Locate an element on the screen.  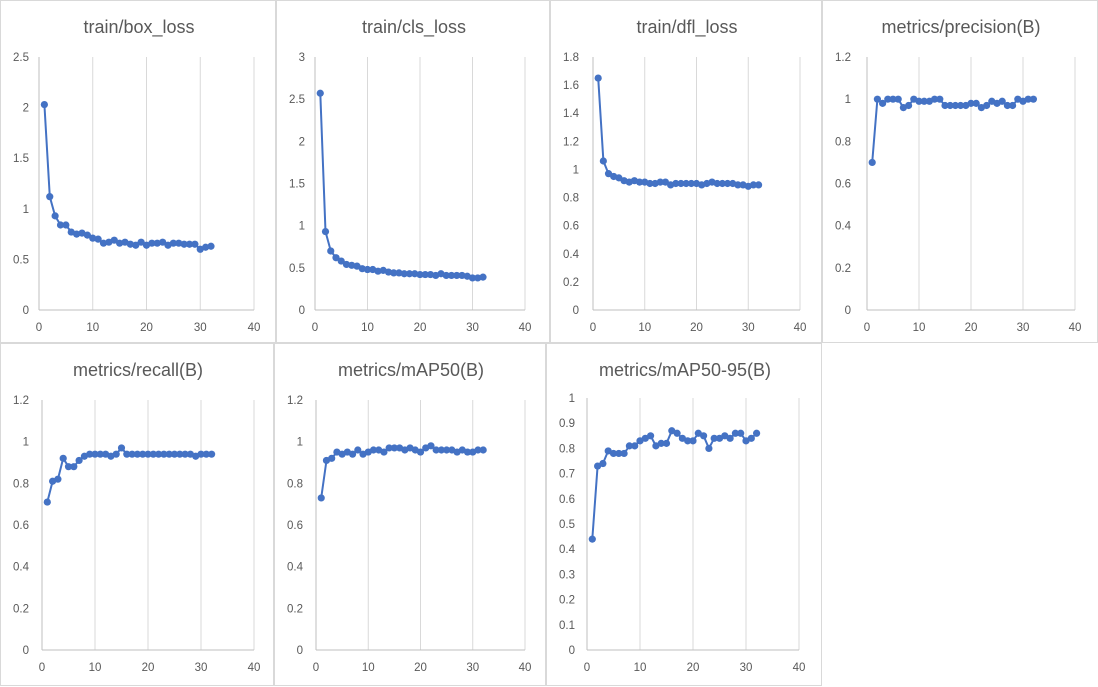
chart-title: metrics/mAP50(B) is located at coordinates (411, 370).